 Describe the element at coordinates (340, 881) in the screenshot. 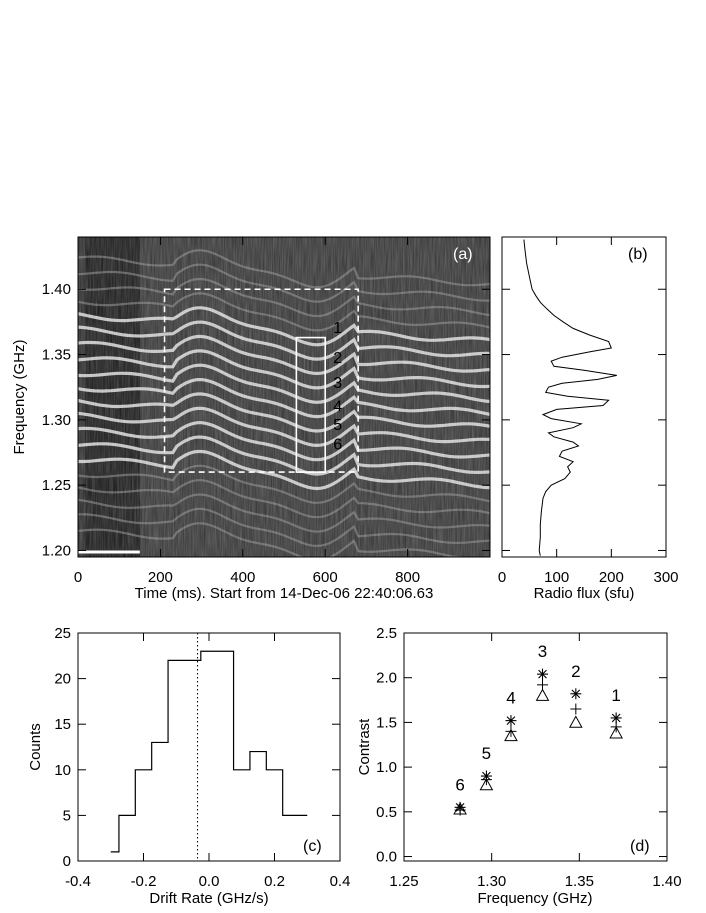

I see `panel-c-x-tick-label: 0.4` at that location.